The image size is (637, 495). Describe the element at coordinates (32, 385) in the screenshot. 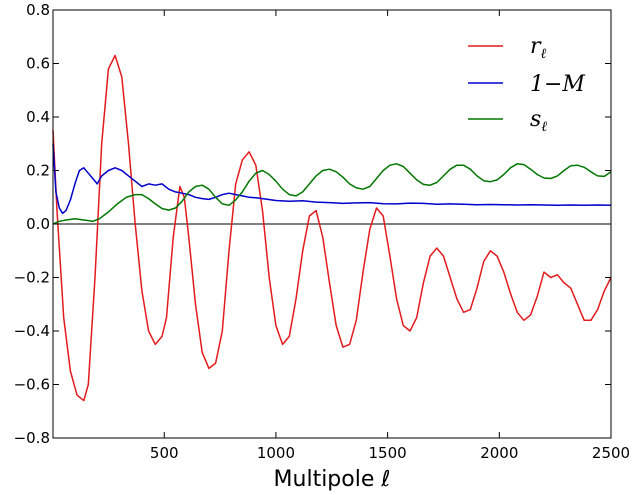

I see `y-tick-label: −0.6` at that location.